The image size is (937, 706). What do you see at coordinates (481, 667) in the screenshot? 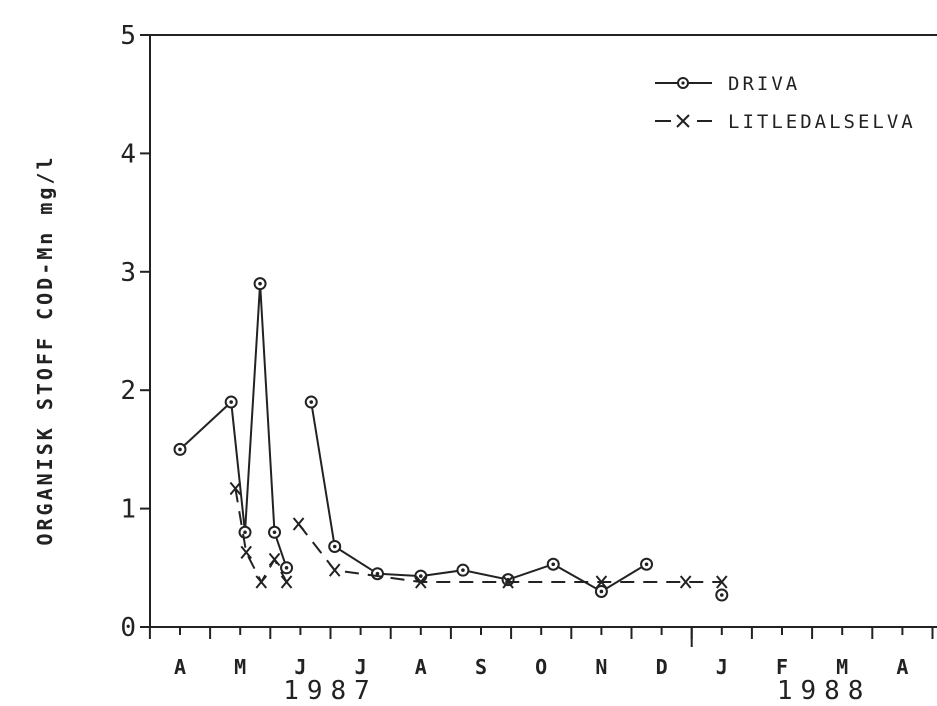
I see `x-tick-label: S` at bounding box center [481, 667].